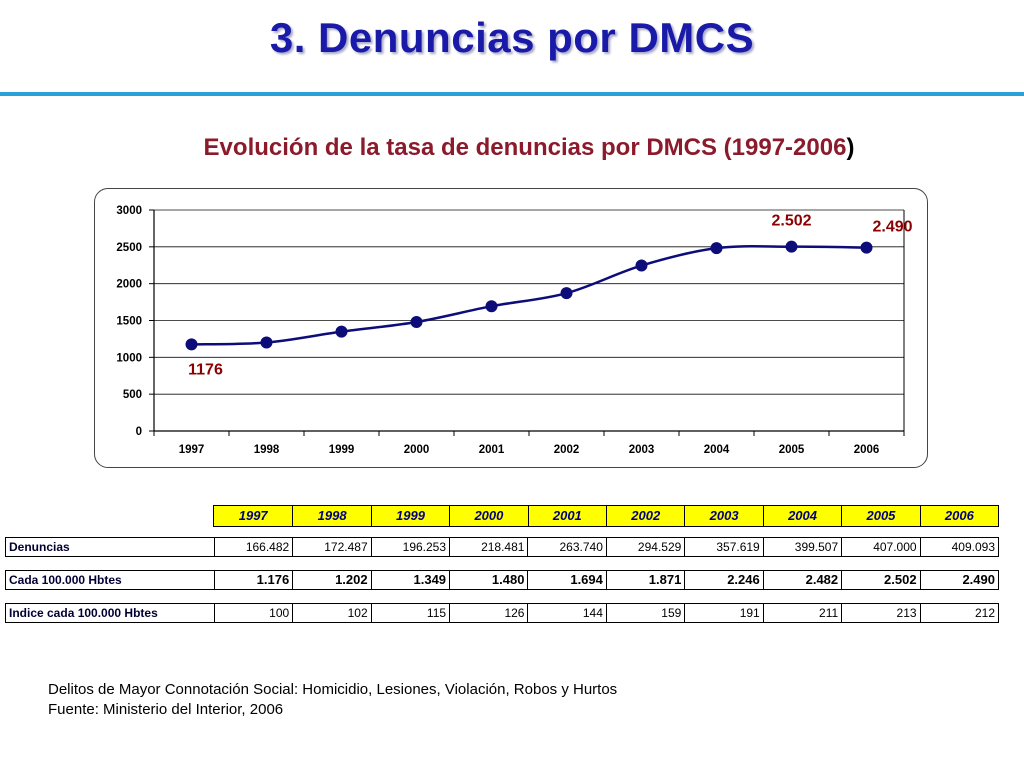 The width and height of the screenshot is (1024, 768). What do you see at coordinates (488, 547) in the screenshot?
I see `table-cell: 218.481` at bounding box center [488, 547].